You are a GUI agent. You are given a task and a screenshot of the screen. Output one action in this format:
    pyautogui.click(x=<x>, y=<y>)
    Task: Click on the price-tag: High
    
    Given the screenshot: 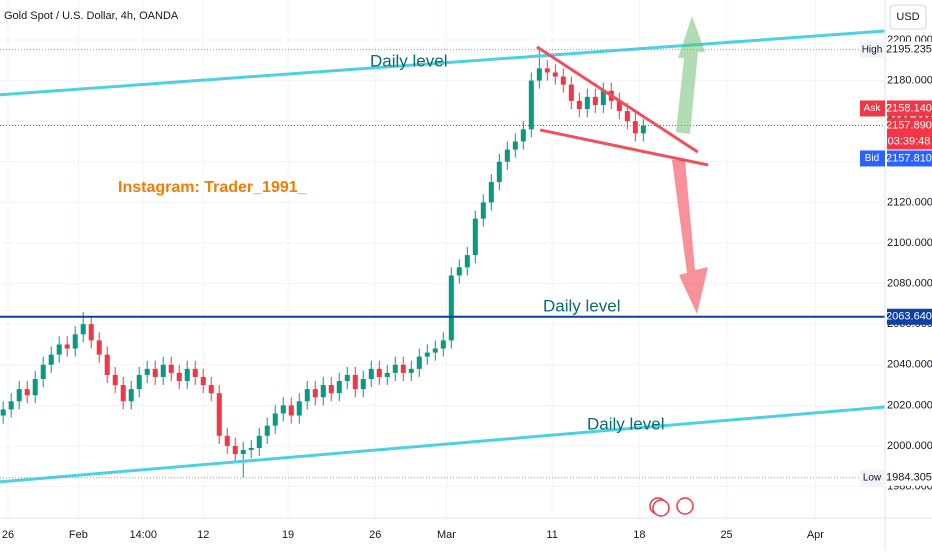 What is the action you would take?
    pyautogui.click(x=872, y=49)
    